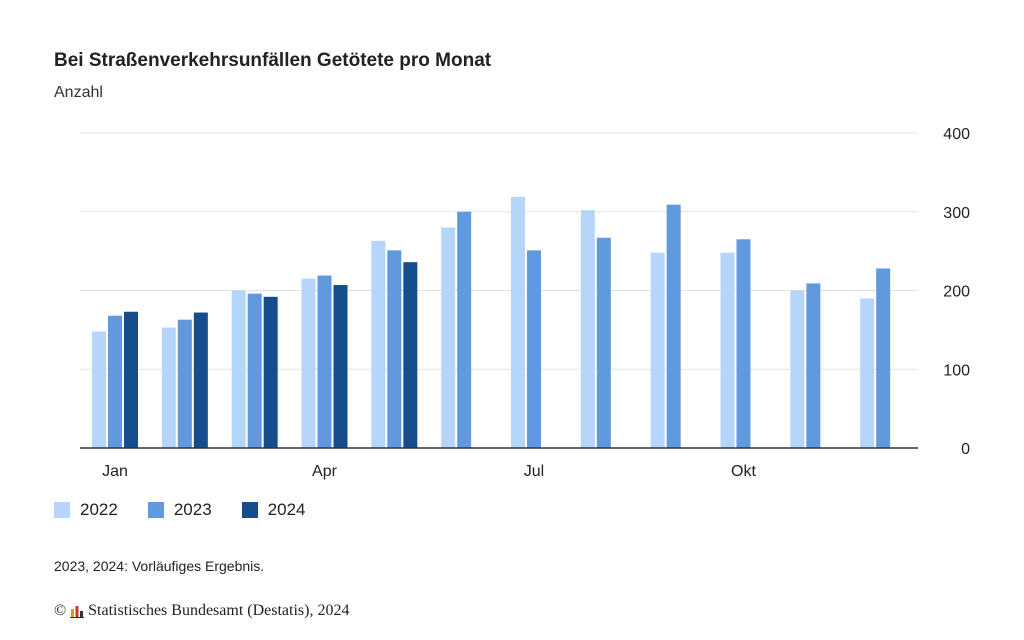 The image size is (1024, 640). Describe the element at coordinates (394, 349) in the screenshot. I see `bar-2023-Mai` at that location.